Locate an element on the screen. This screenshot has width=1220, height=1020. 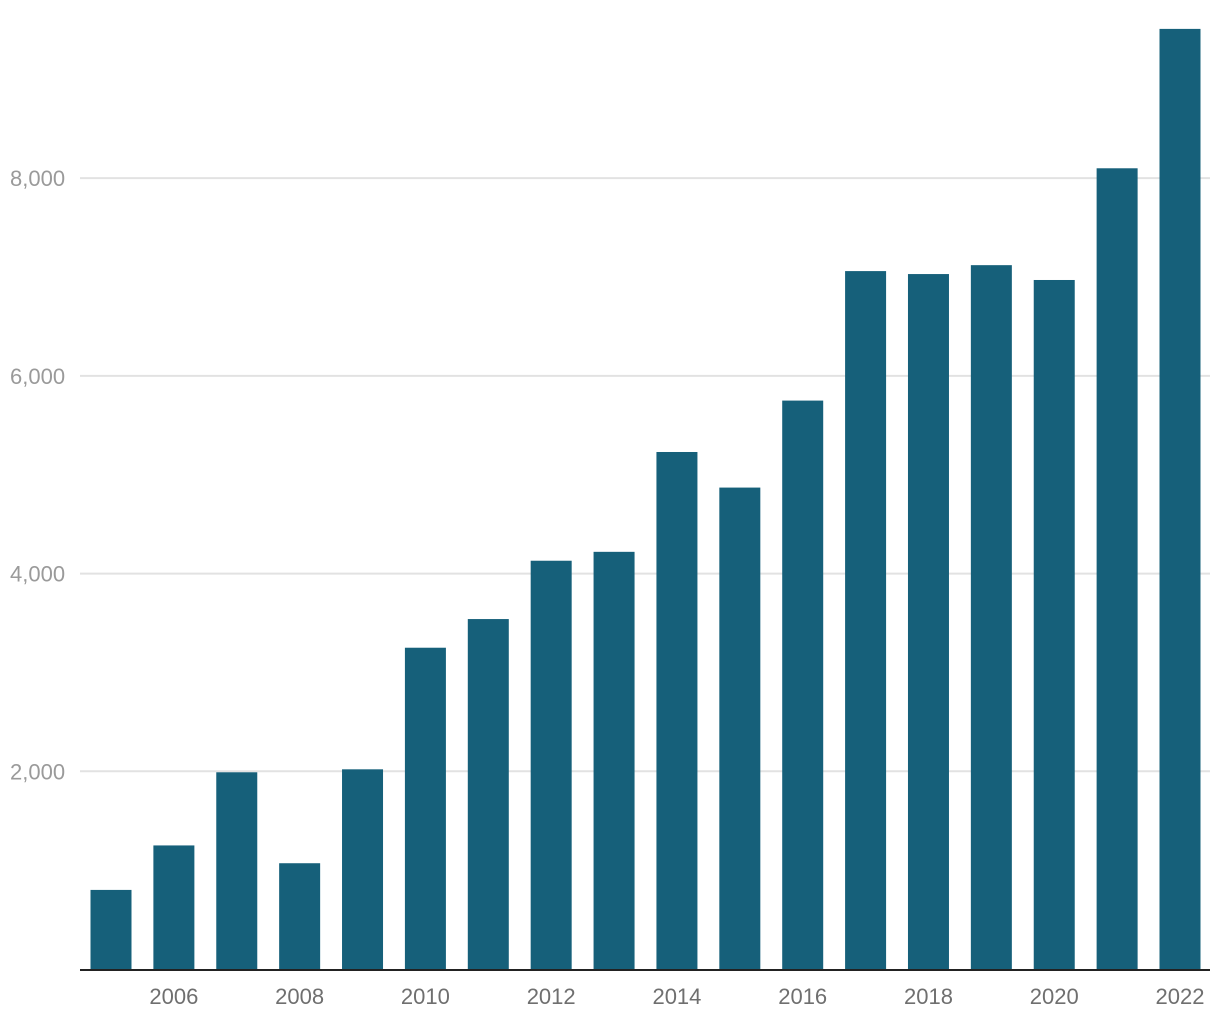
x-tick-label: 2016 is located at coordinates (802, 996).